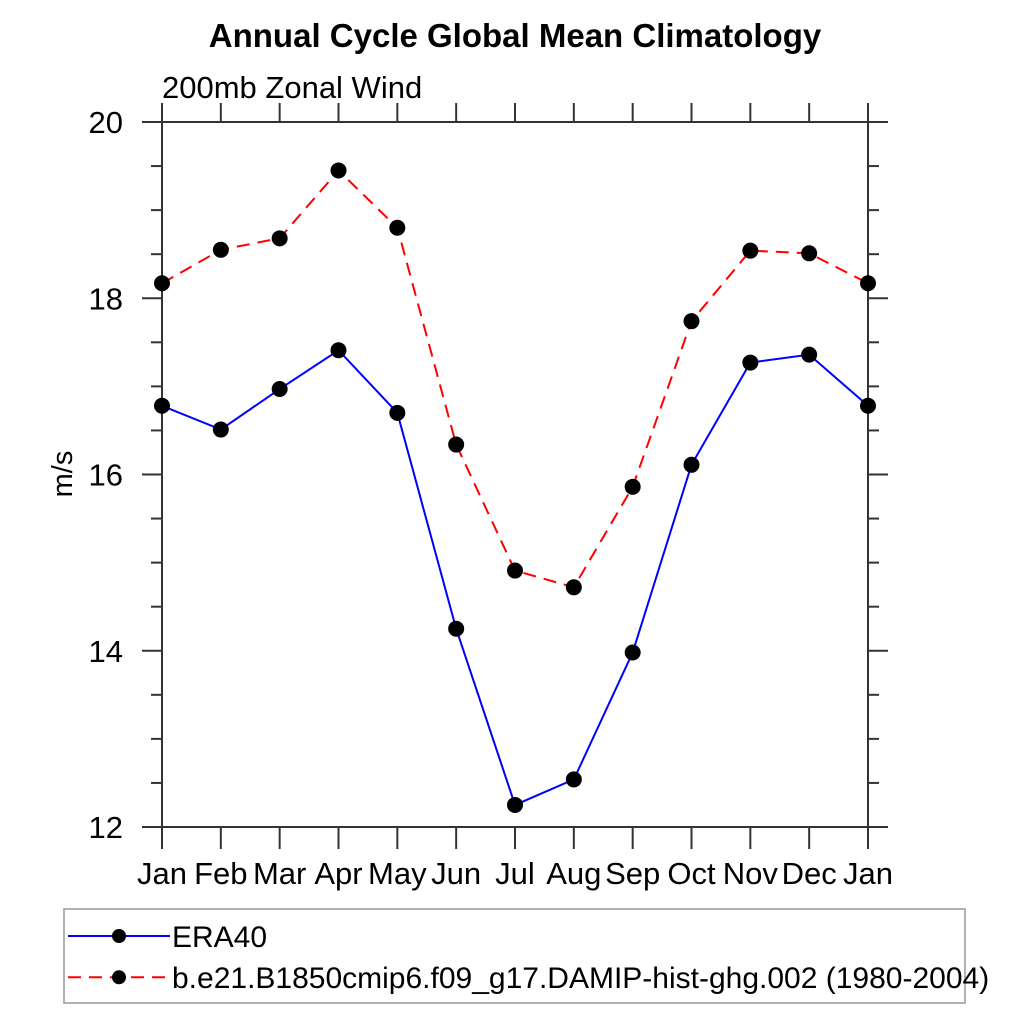 The height and width of the screenshot is (1024, 1024). What do you see at coordinates (106, 651) in the screenshot?
I see `y-tick-label: 14` at bounding box center [106, 651].